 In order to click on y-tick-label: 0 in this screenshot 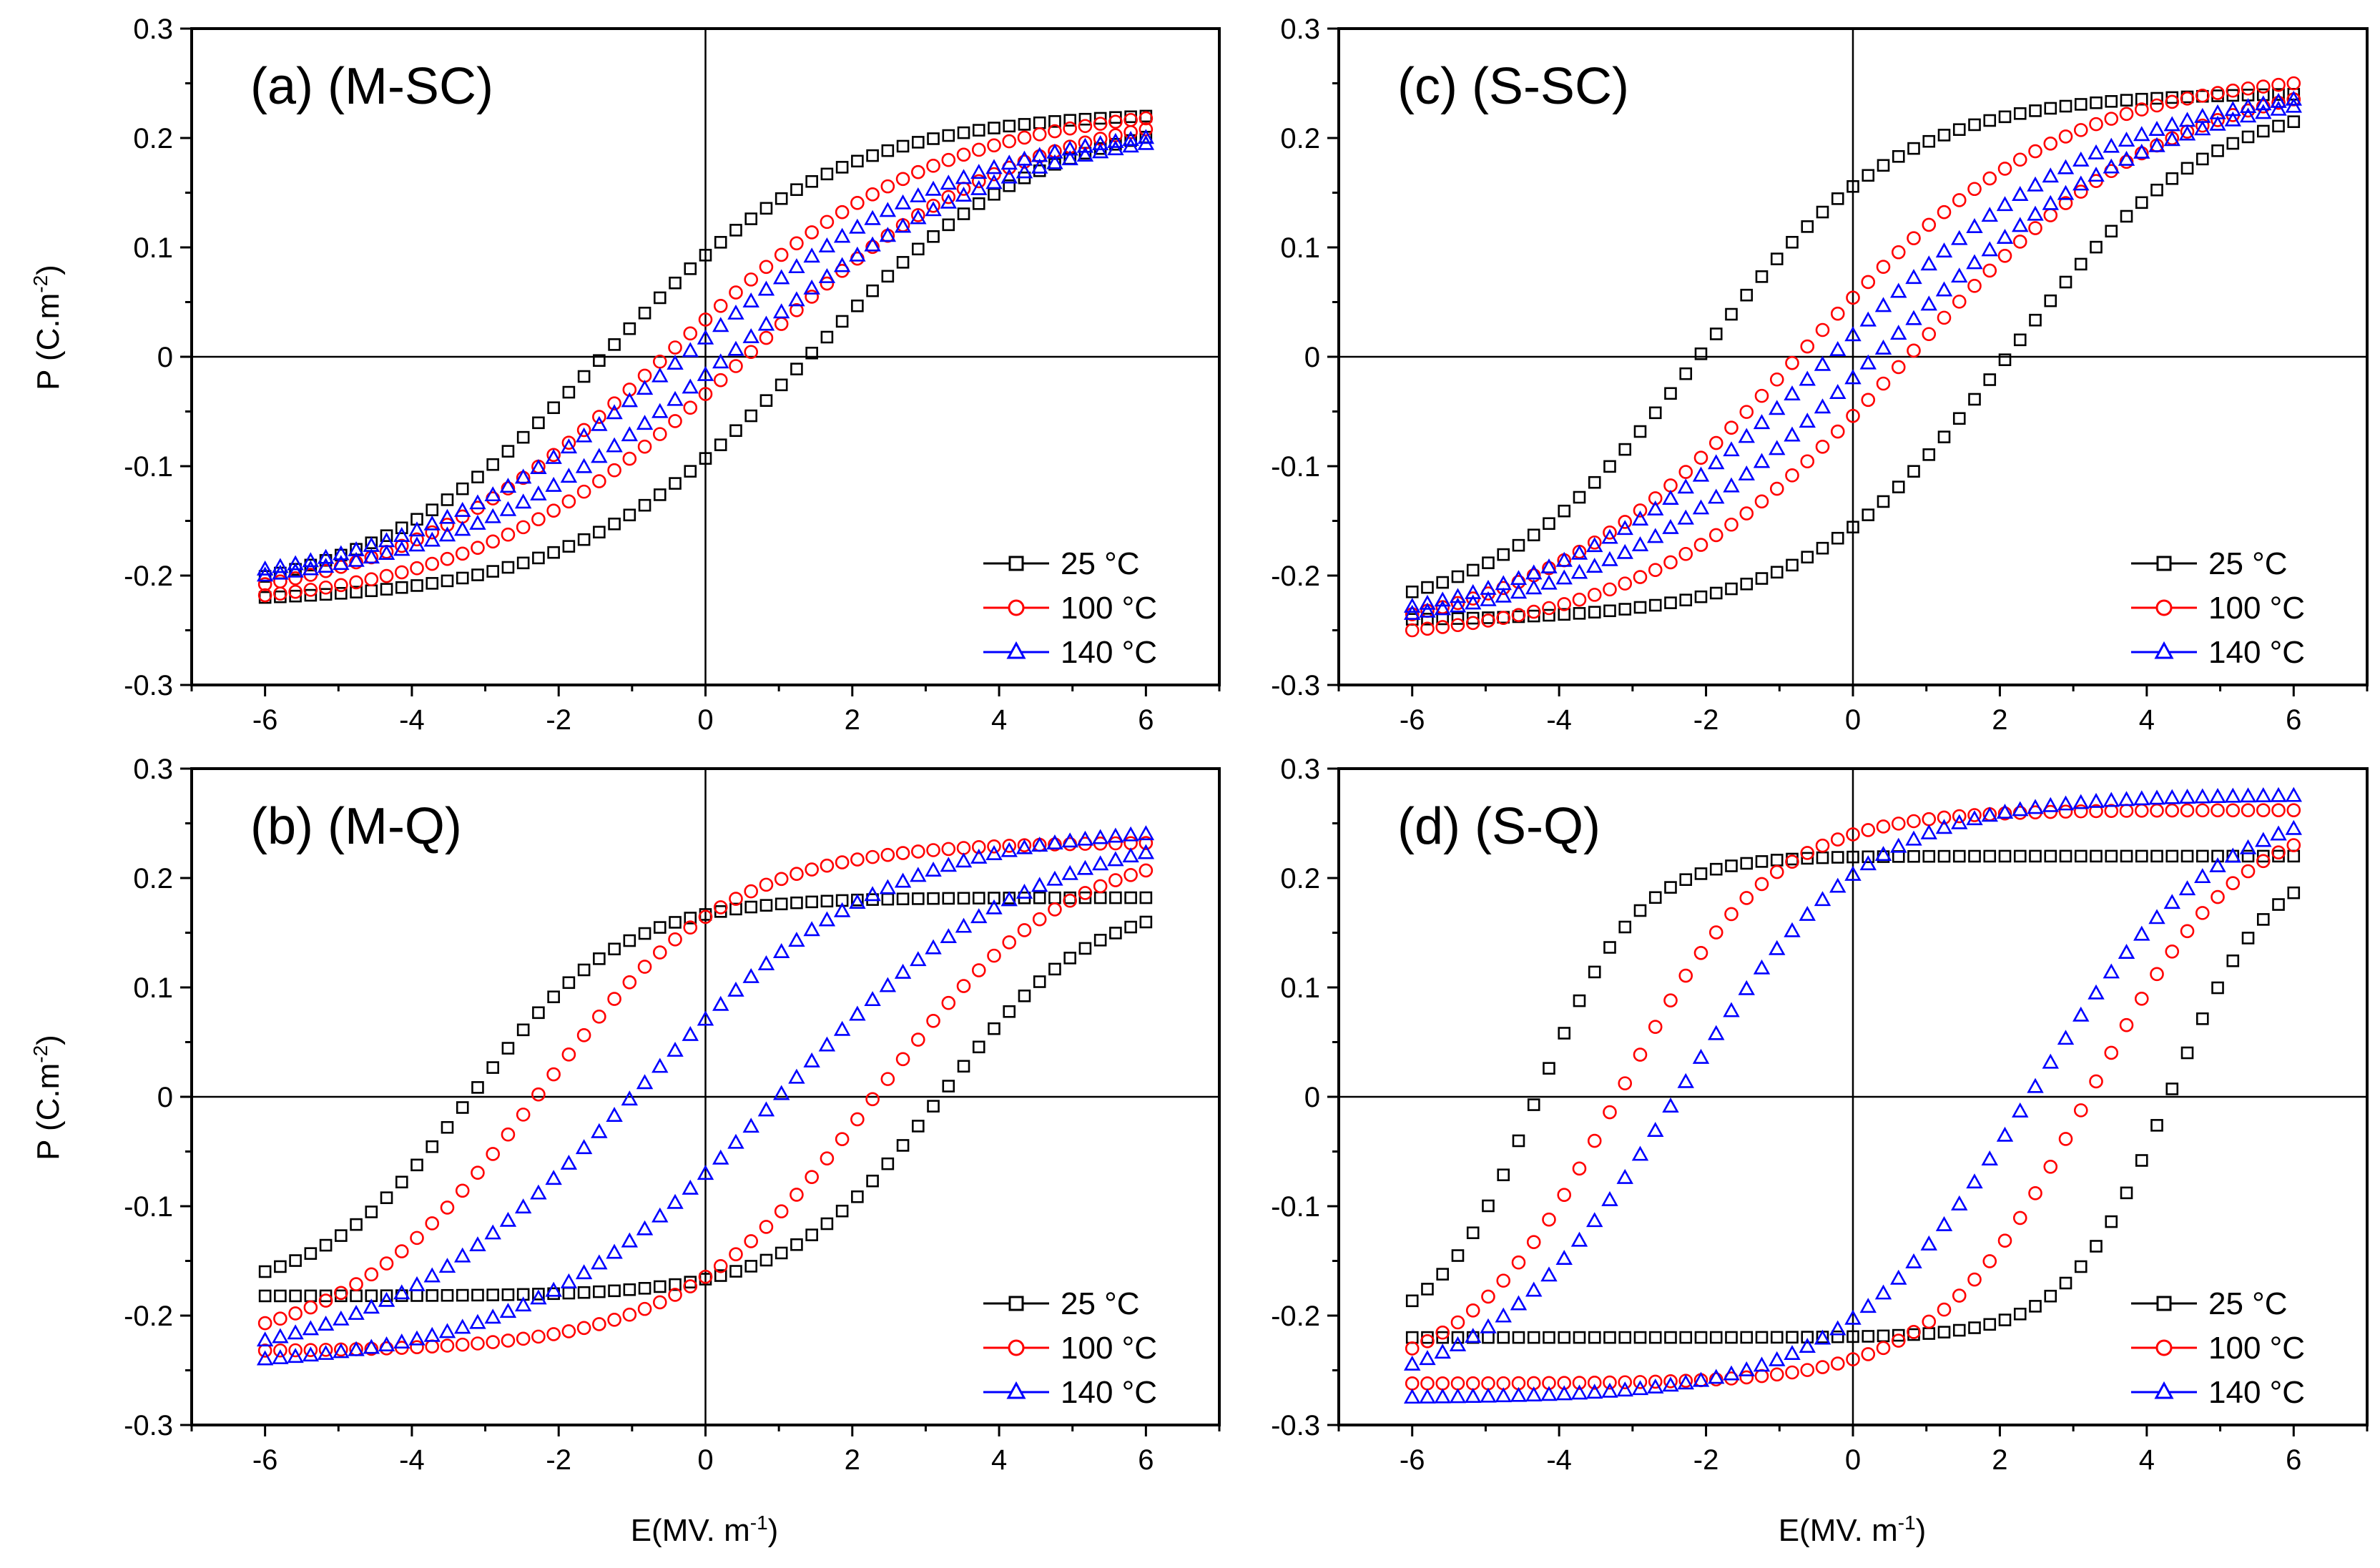, I will do `click(165, 357)`.